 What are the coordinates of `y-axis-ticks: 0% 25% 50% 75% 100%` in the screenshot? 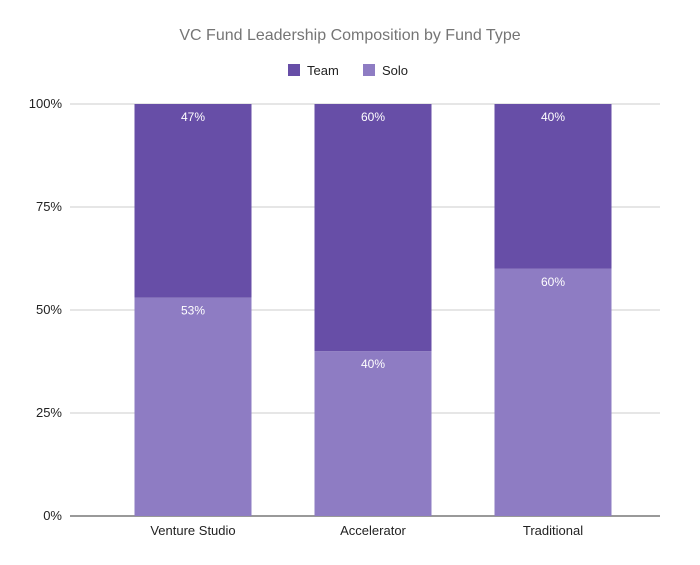 It's located at (46, 309).